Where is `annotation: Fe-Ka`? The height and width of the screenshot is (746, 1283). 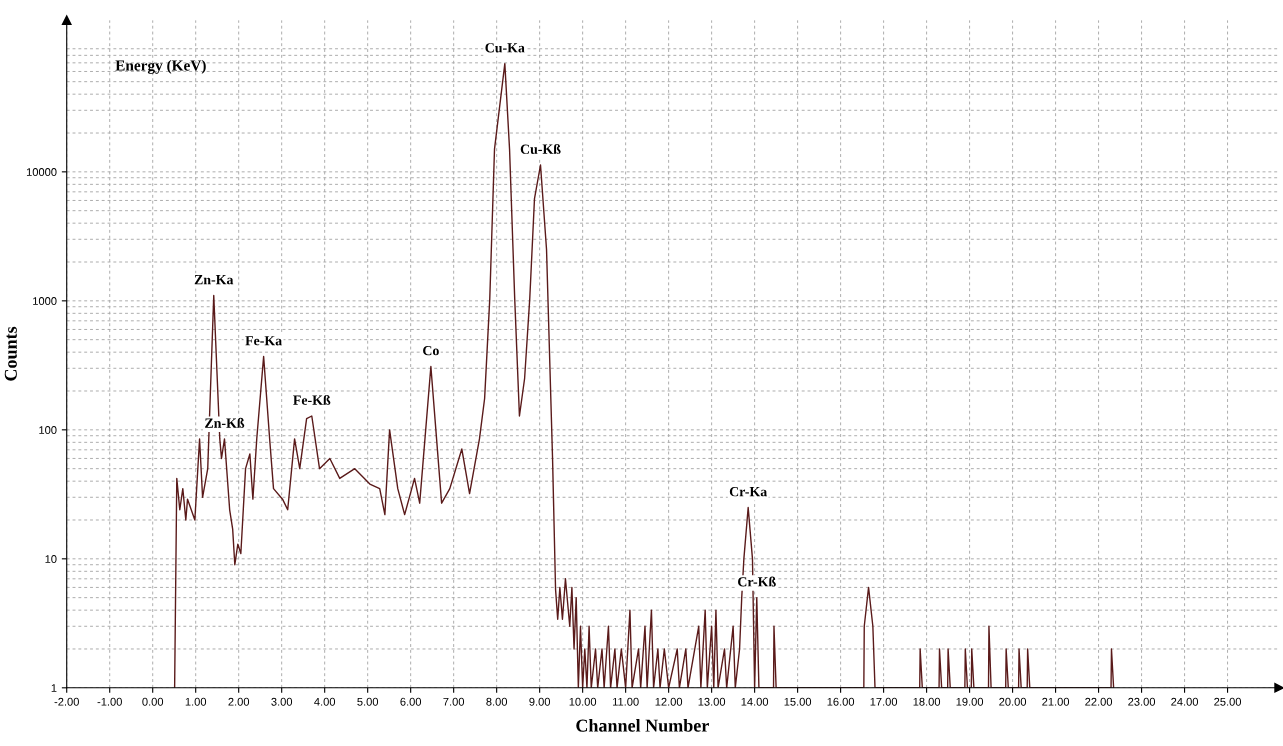 annotation: Fe-Ka is located at coordinates (263, 341).